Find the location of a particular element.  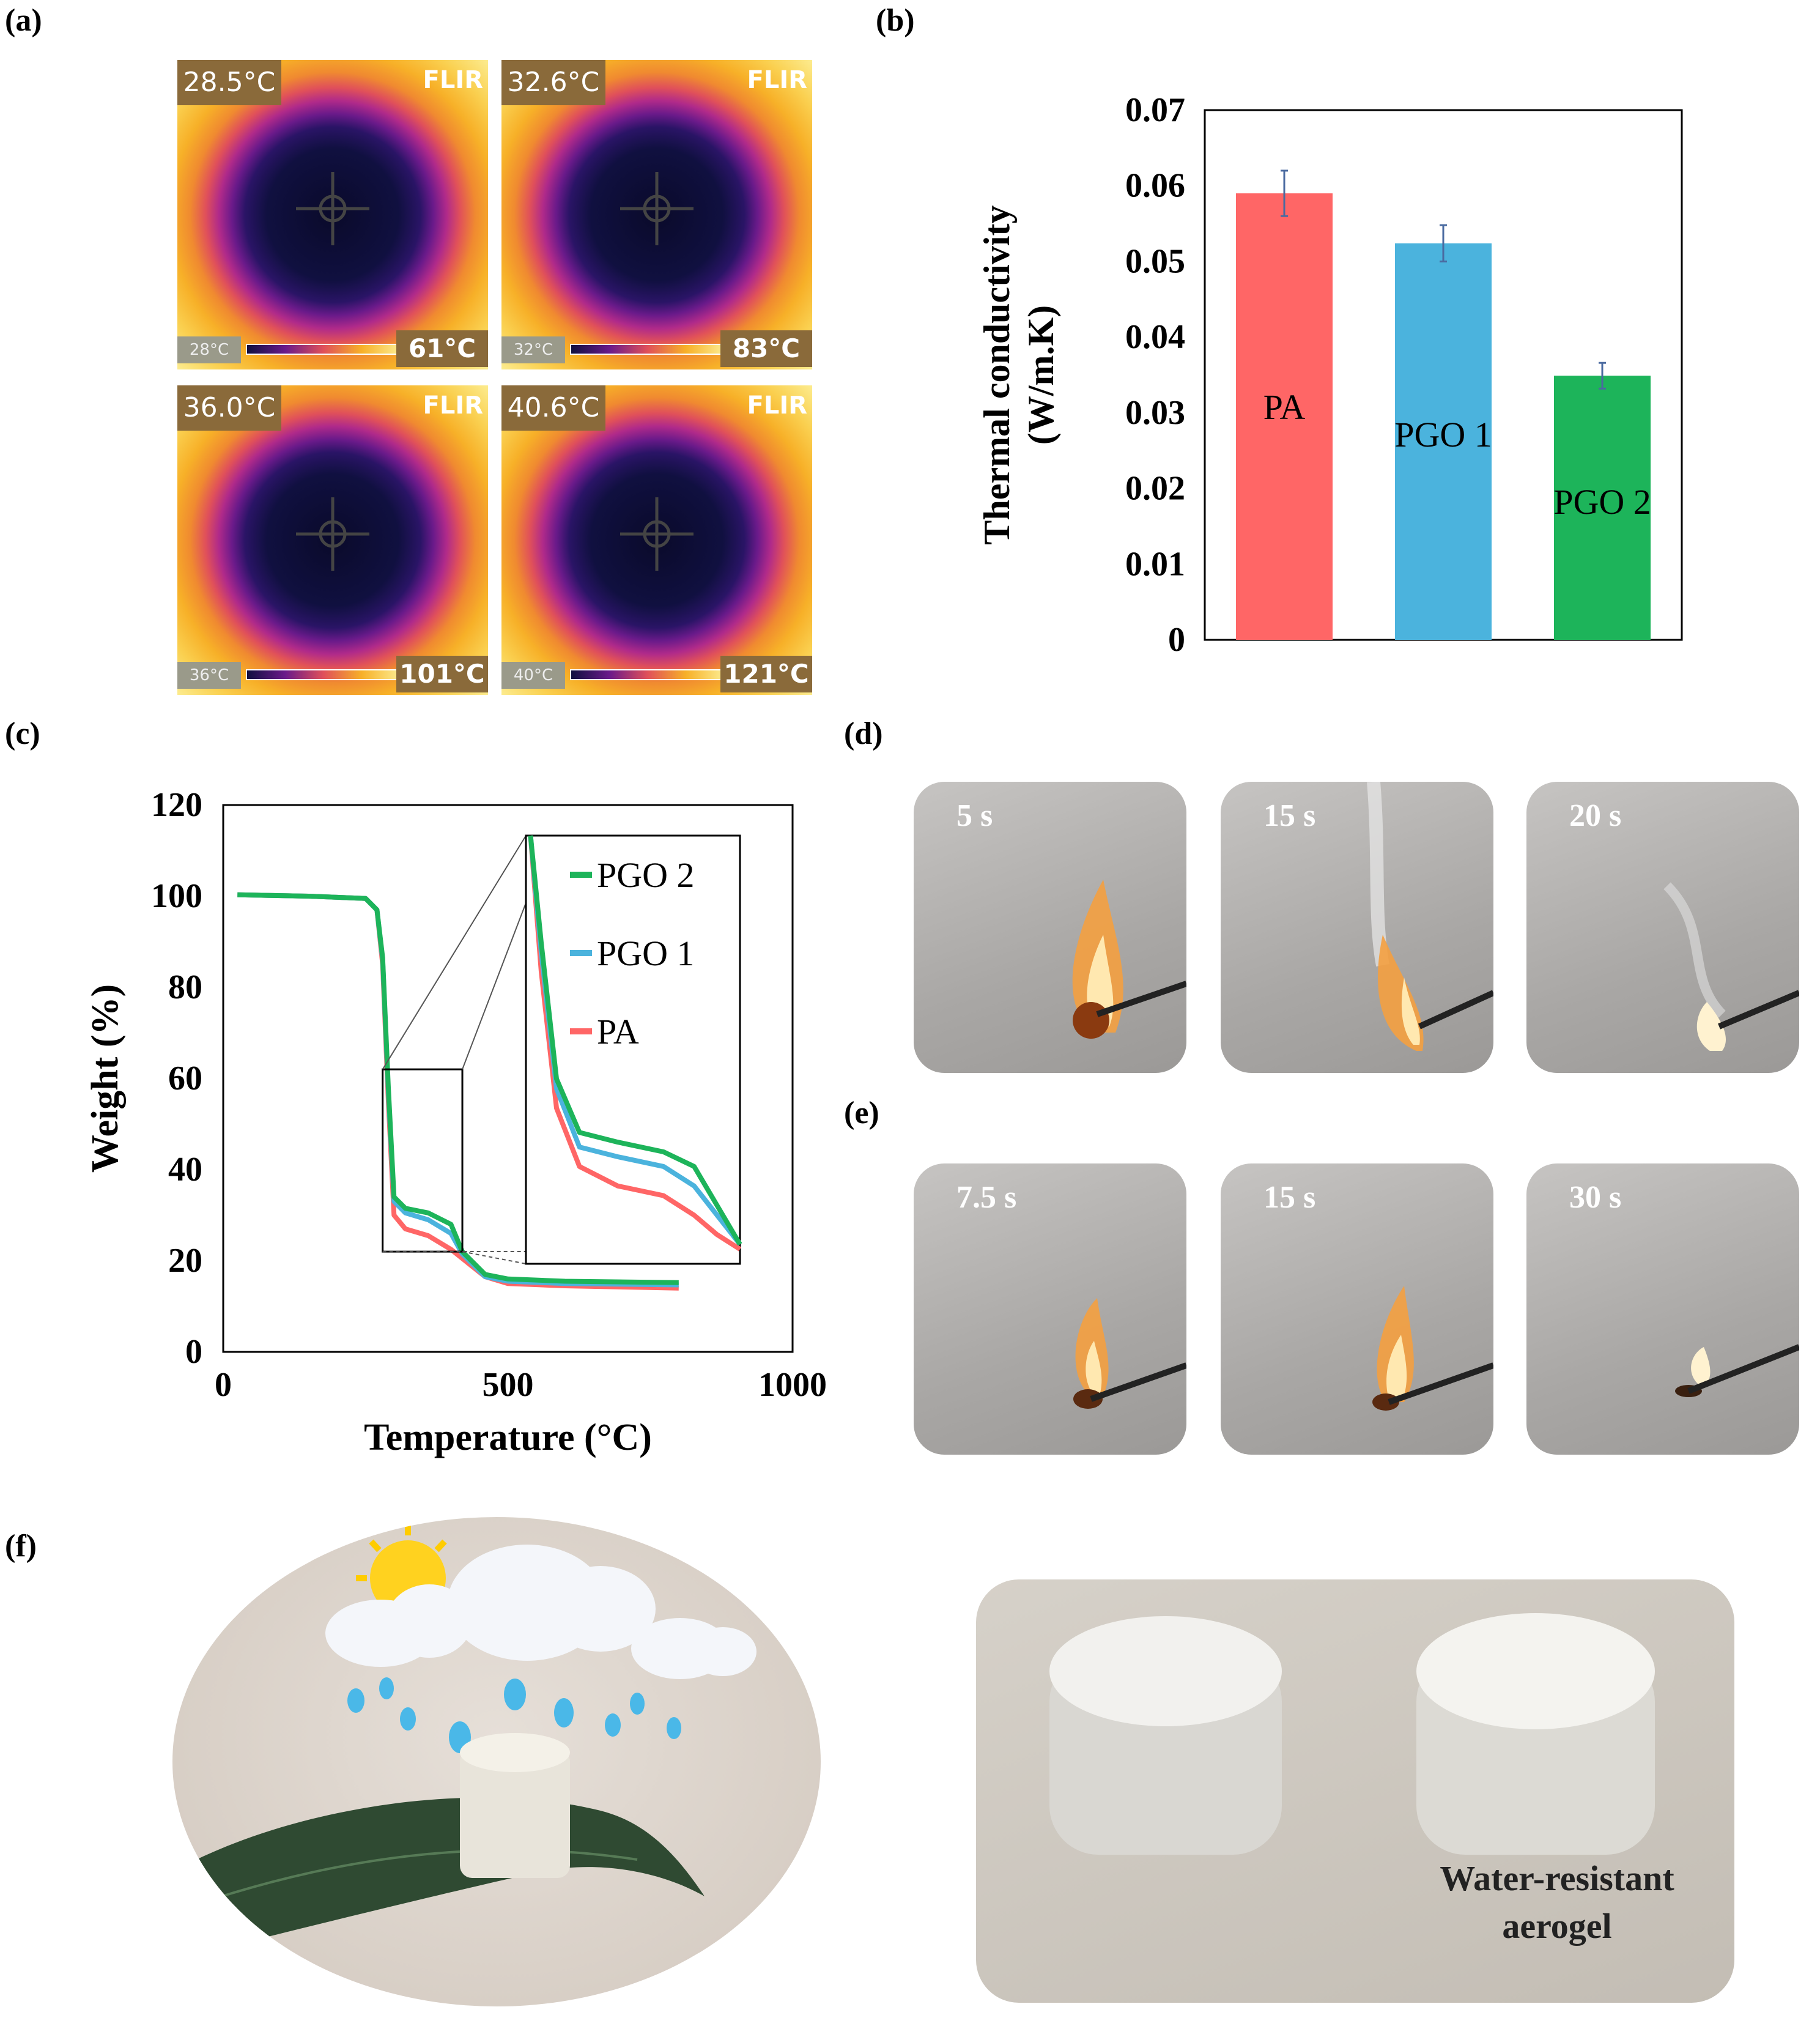

bar-label: PA is located at coordinates (1284, 407).